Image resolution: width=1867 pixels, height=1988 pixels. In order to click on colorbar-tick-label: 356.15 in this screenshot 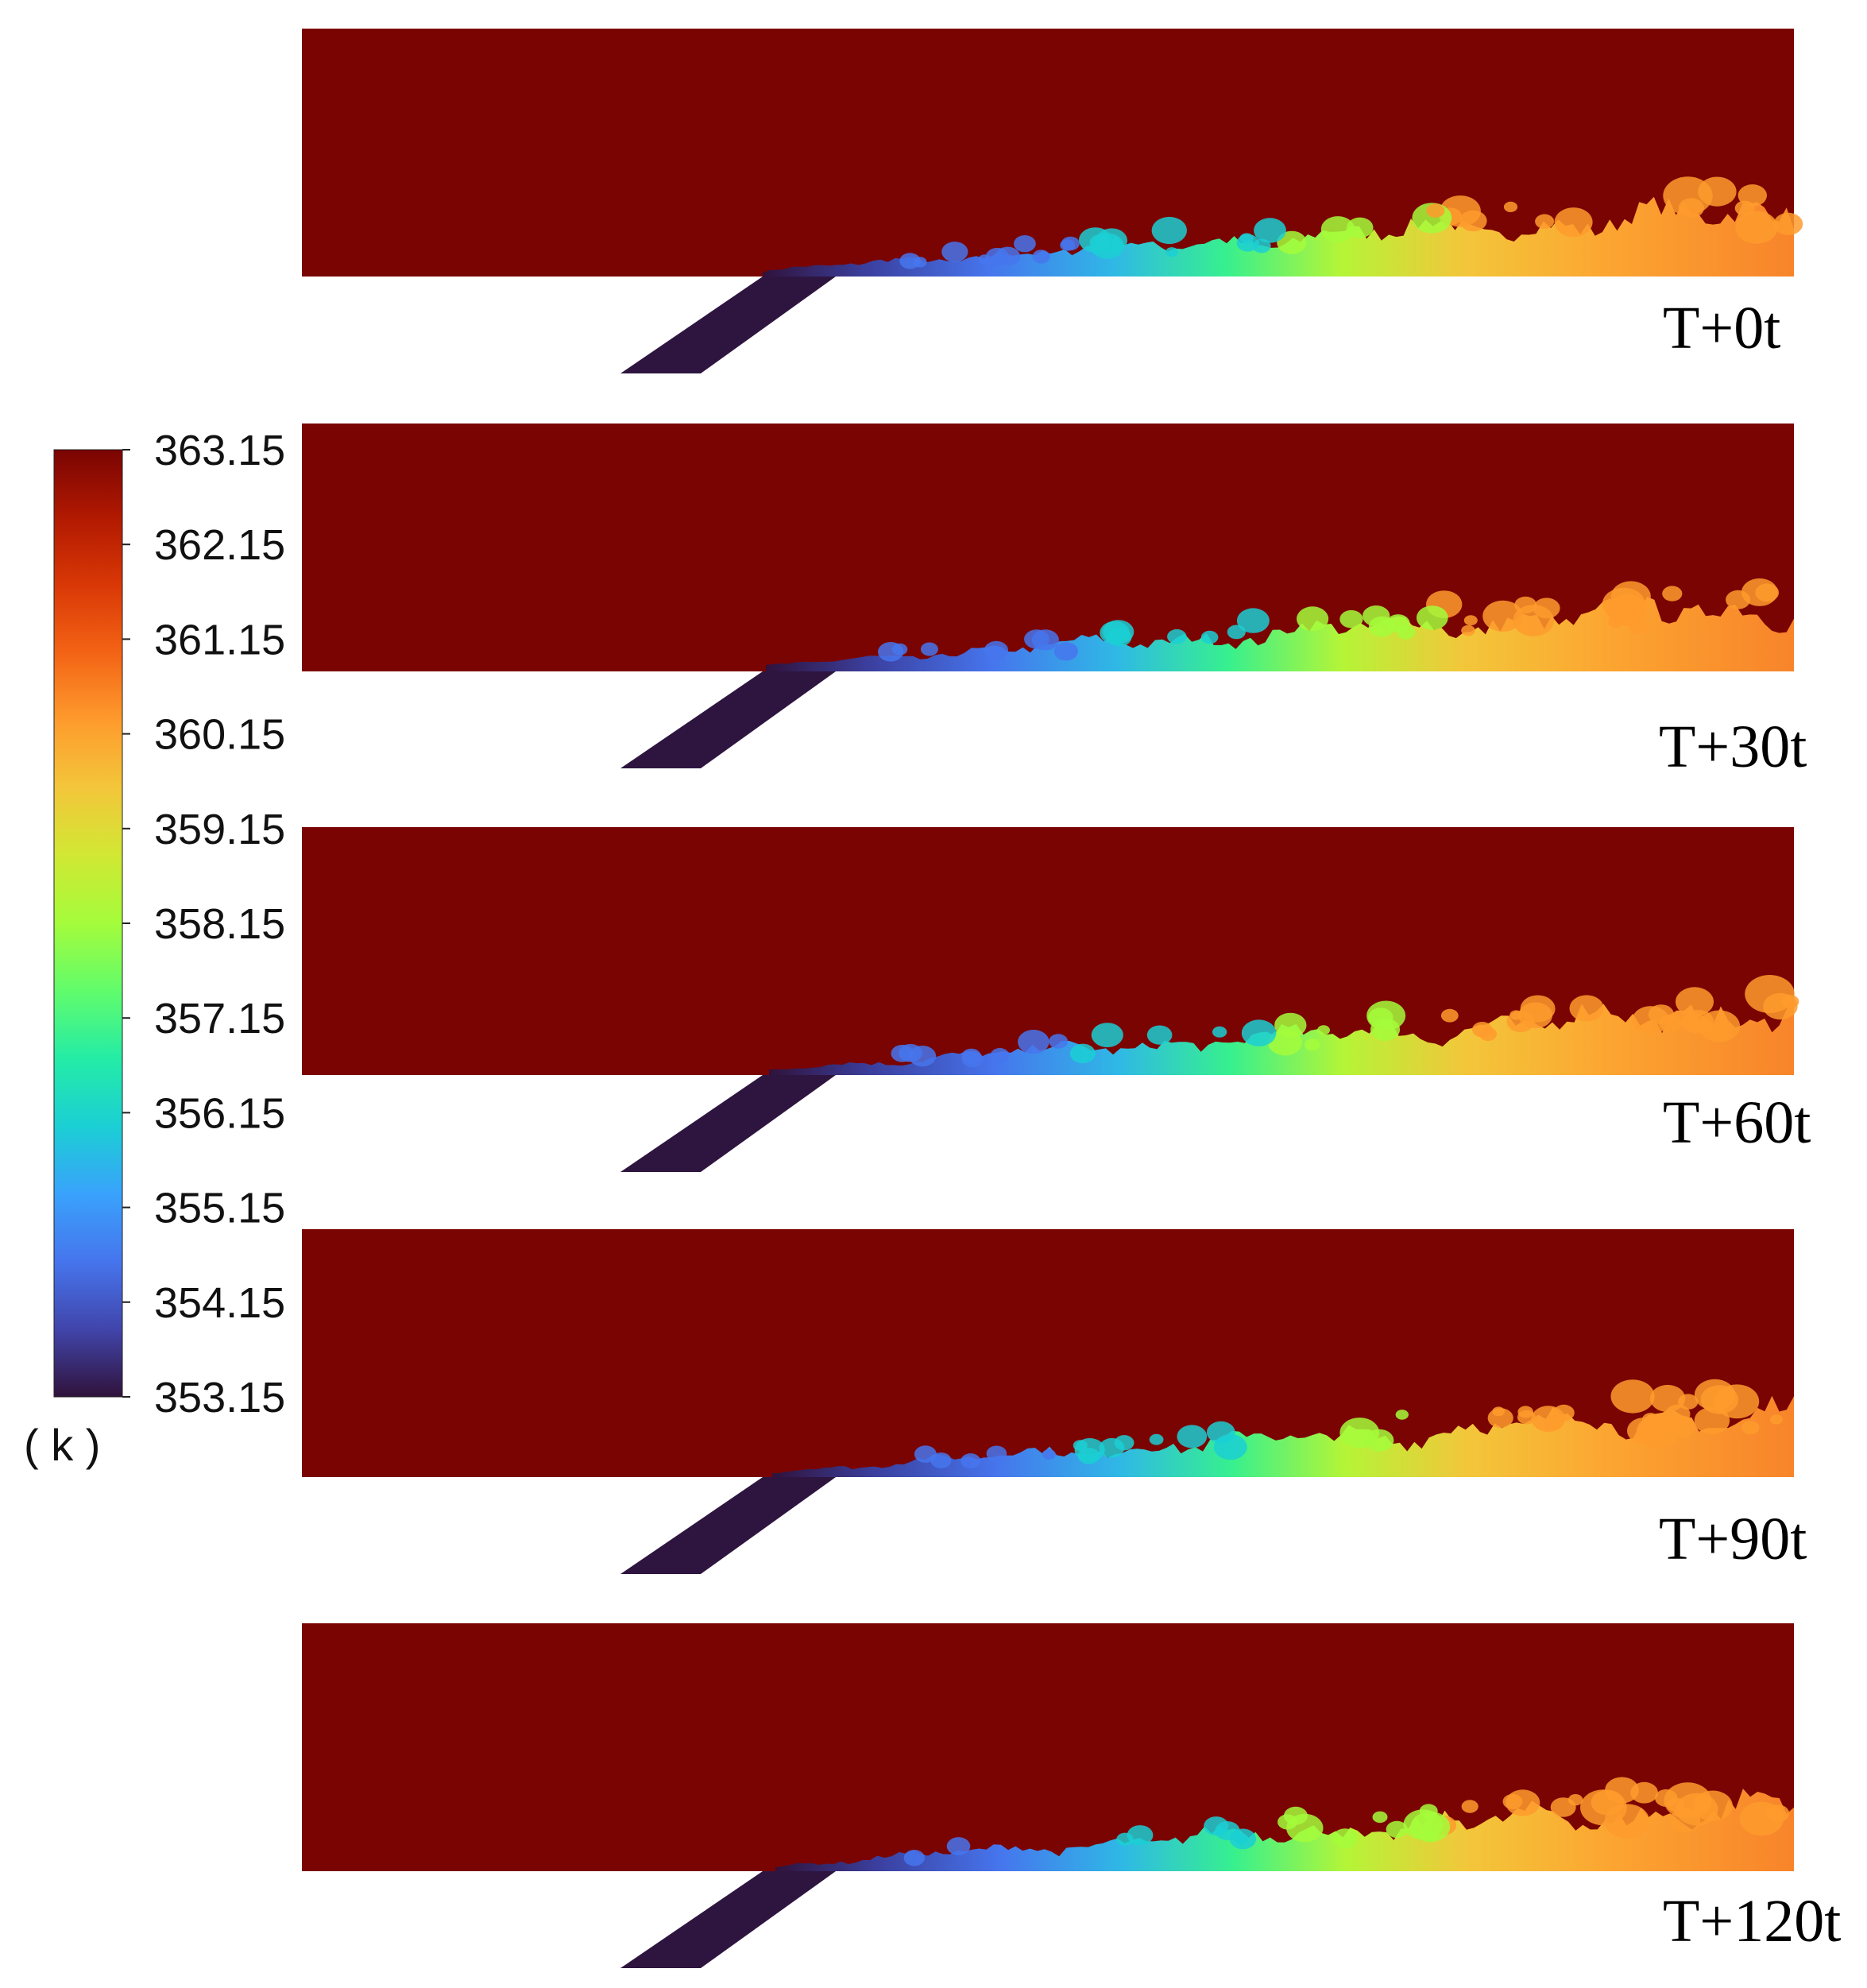, I will do `click(220, 1113)`.